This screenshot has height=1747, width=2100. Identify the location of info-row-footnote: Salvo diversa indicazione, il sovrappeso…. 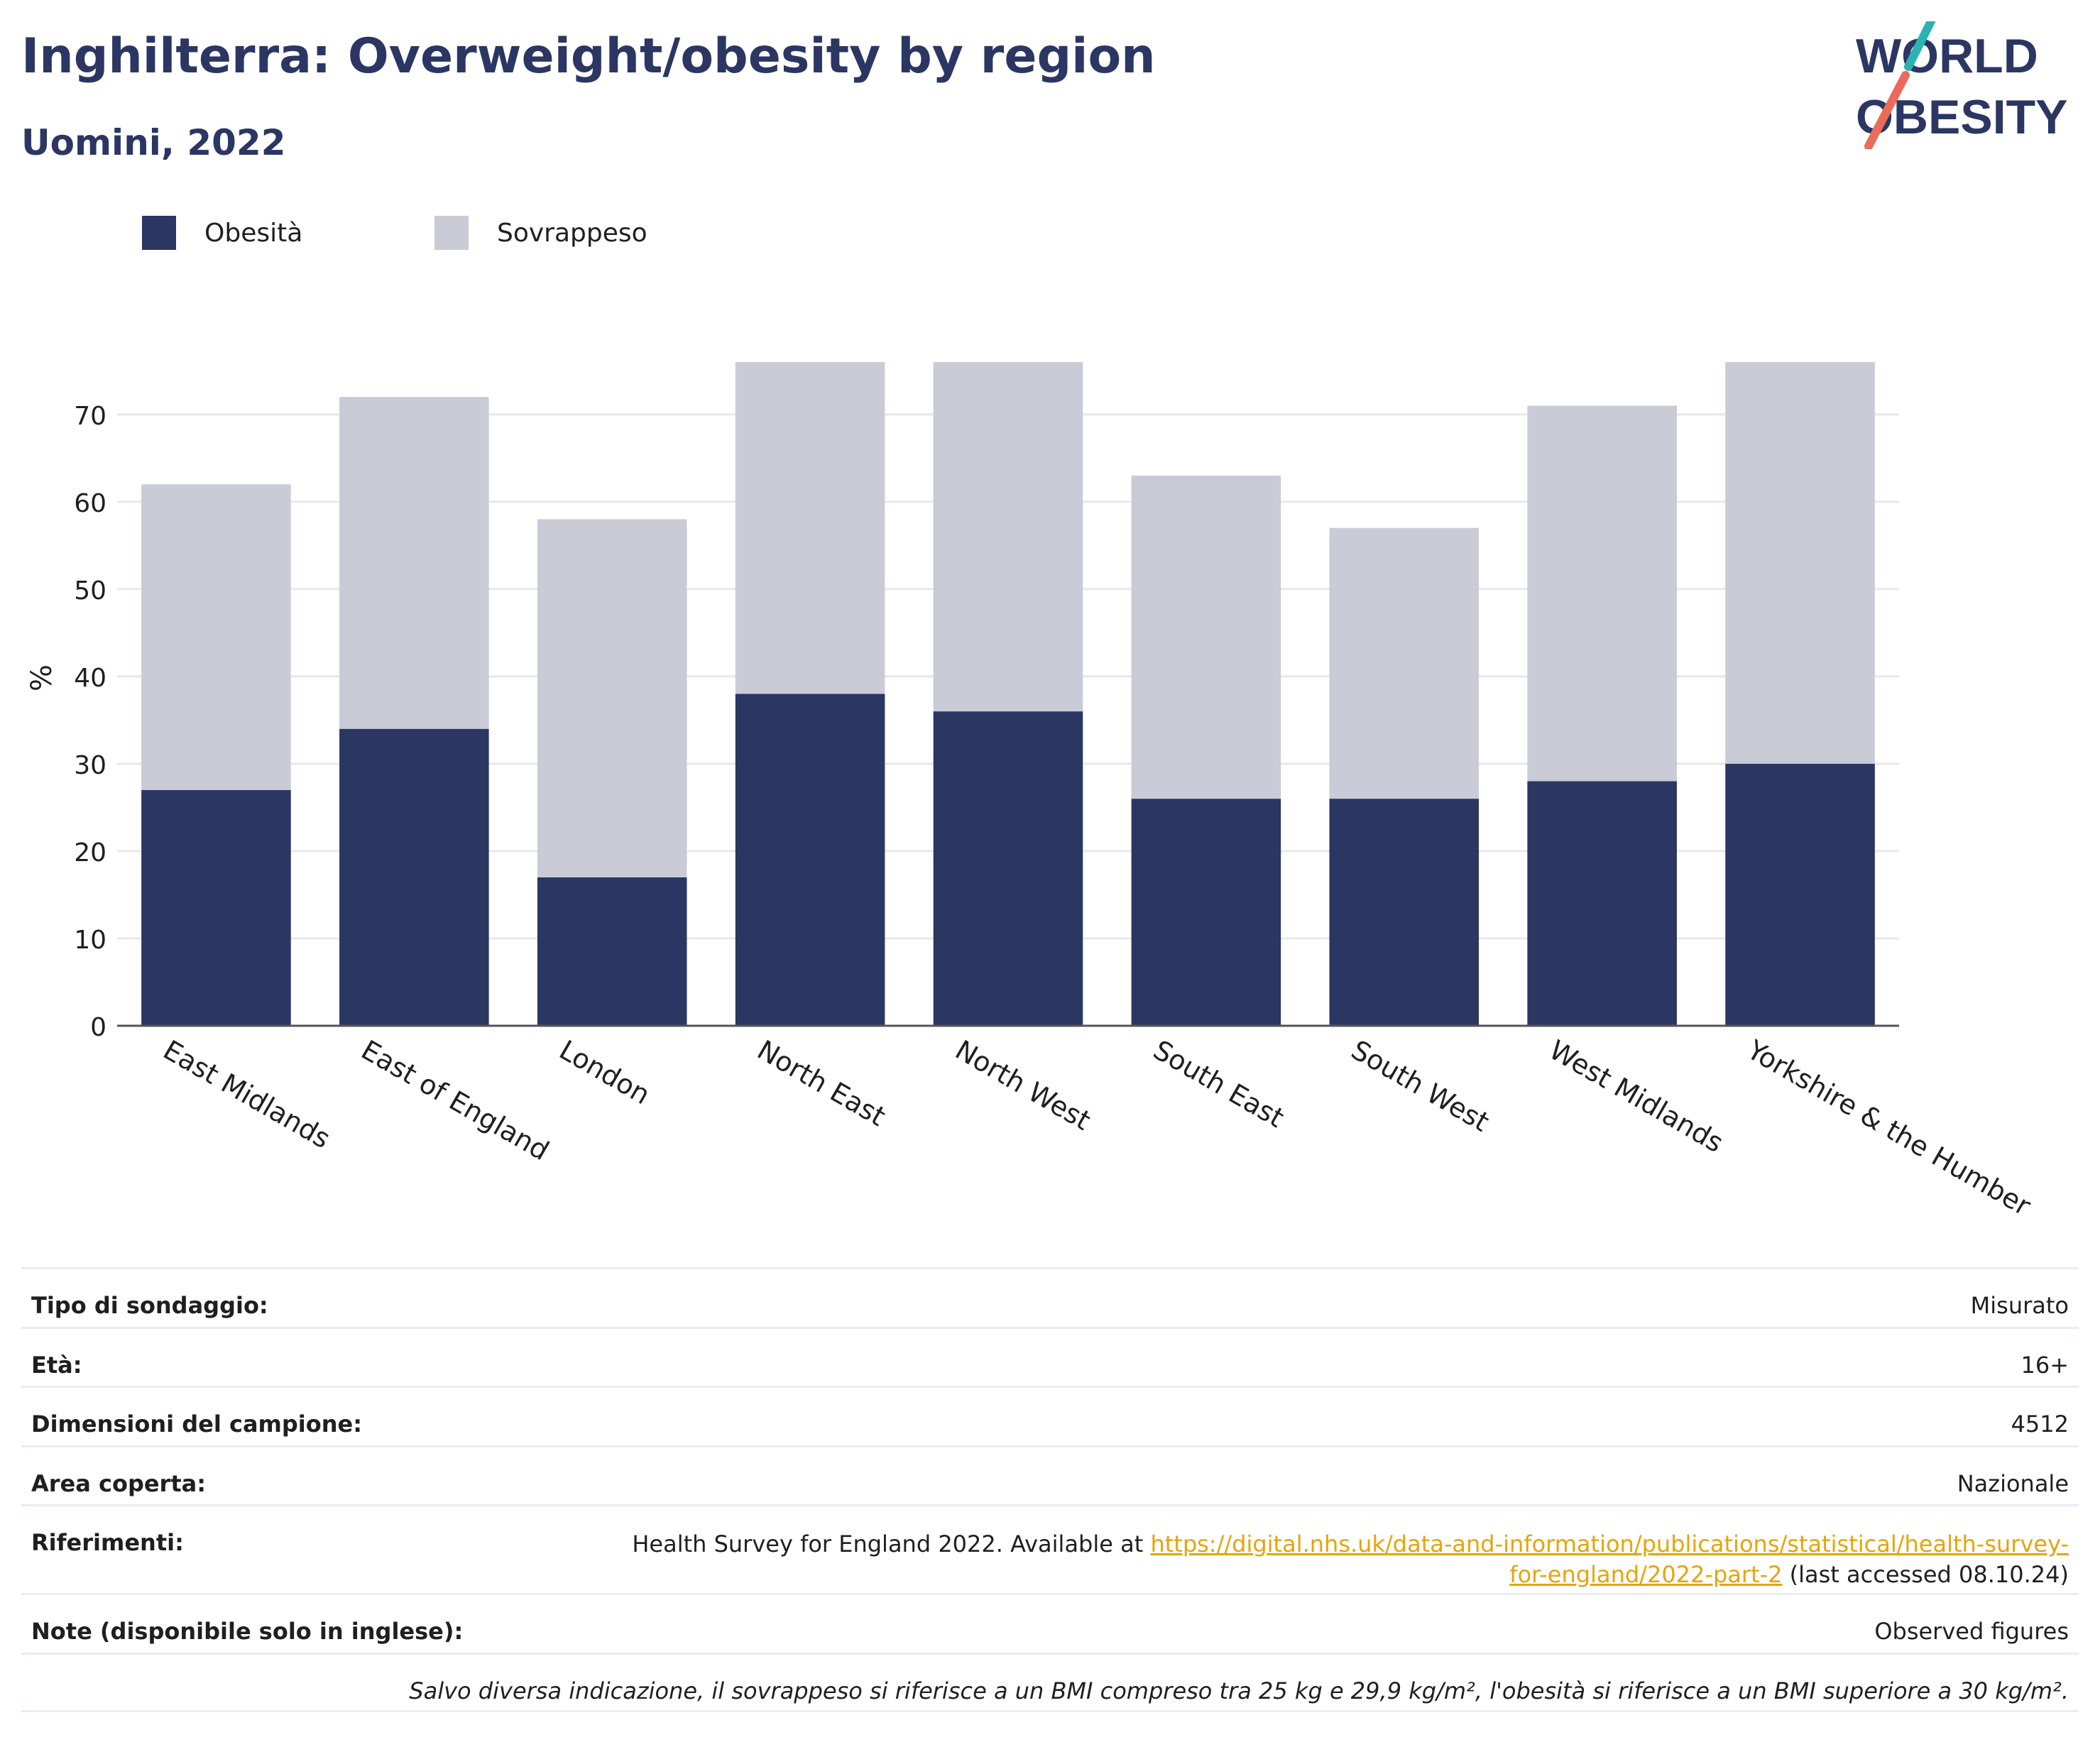
(1050, 1682).